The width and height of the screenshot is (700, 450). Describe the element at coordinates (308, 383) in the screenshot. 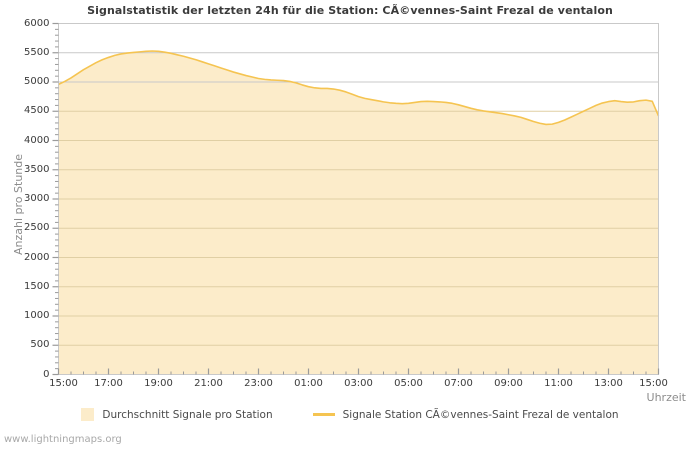

I see `x-tick-label: 01:00` at that location.